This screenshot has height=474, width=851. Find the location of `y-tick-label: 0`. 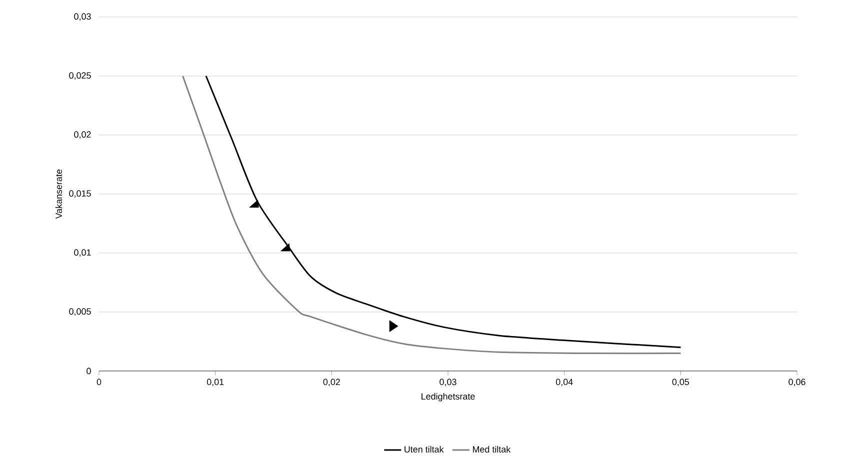

y-tick-label: 0 is located at coordinates (88, 371).